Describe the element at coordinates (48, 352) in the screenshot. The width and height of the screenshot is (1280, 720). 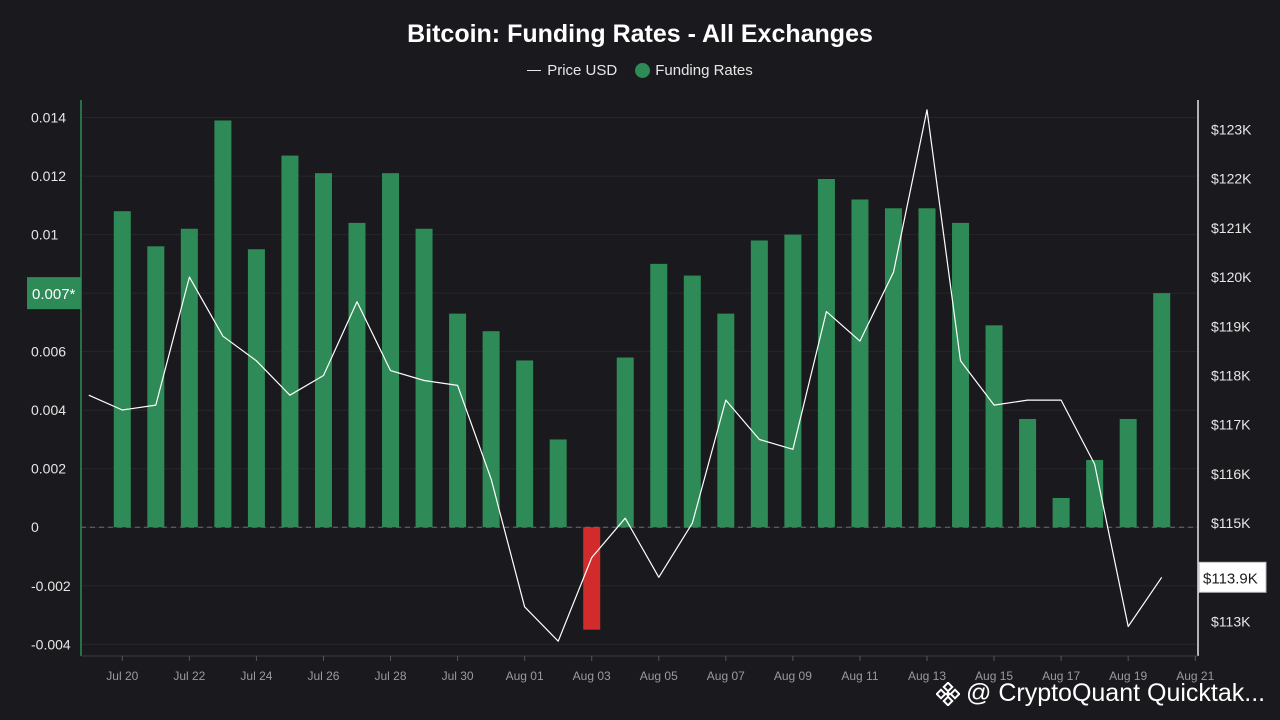
I see `y-left-tick-label: 0.006` at that location.